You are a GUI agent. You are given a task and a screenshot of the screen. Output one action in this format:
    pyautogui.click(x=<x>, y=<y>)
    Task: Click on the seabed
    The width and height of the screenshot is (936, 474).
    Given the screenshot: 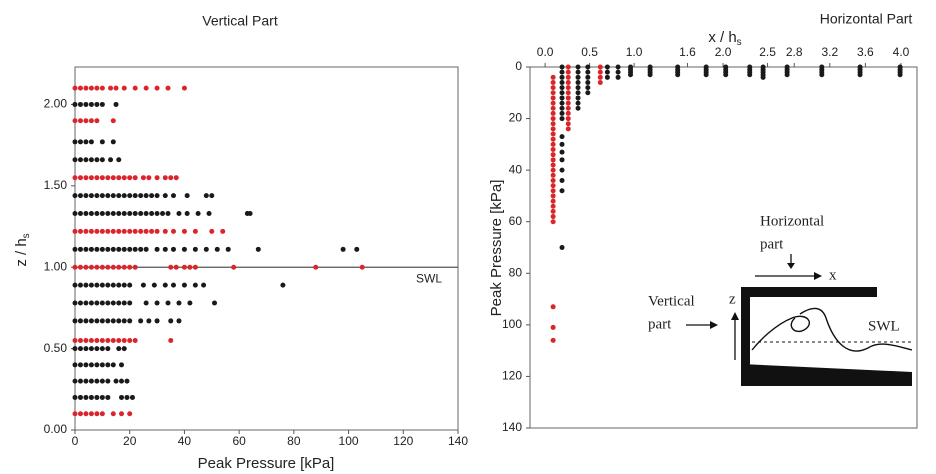 What is the action you would take?
    pyautogui.click(x=826, y=375)
    